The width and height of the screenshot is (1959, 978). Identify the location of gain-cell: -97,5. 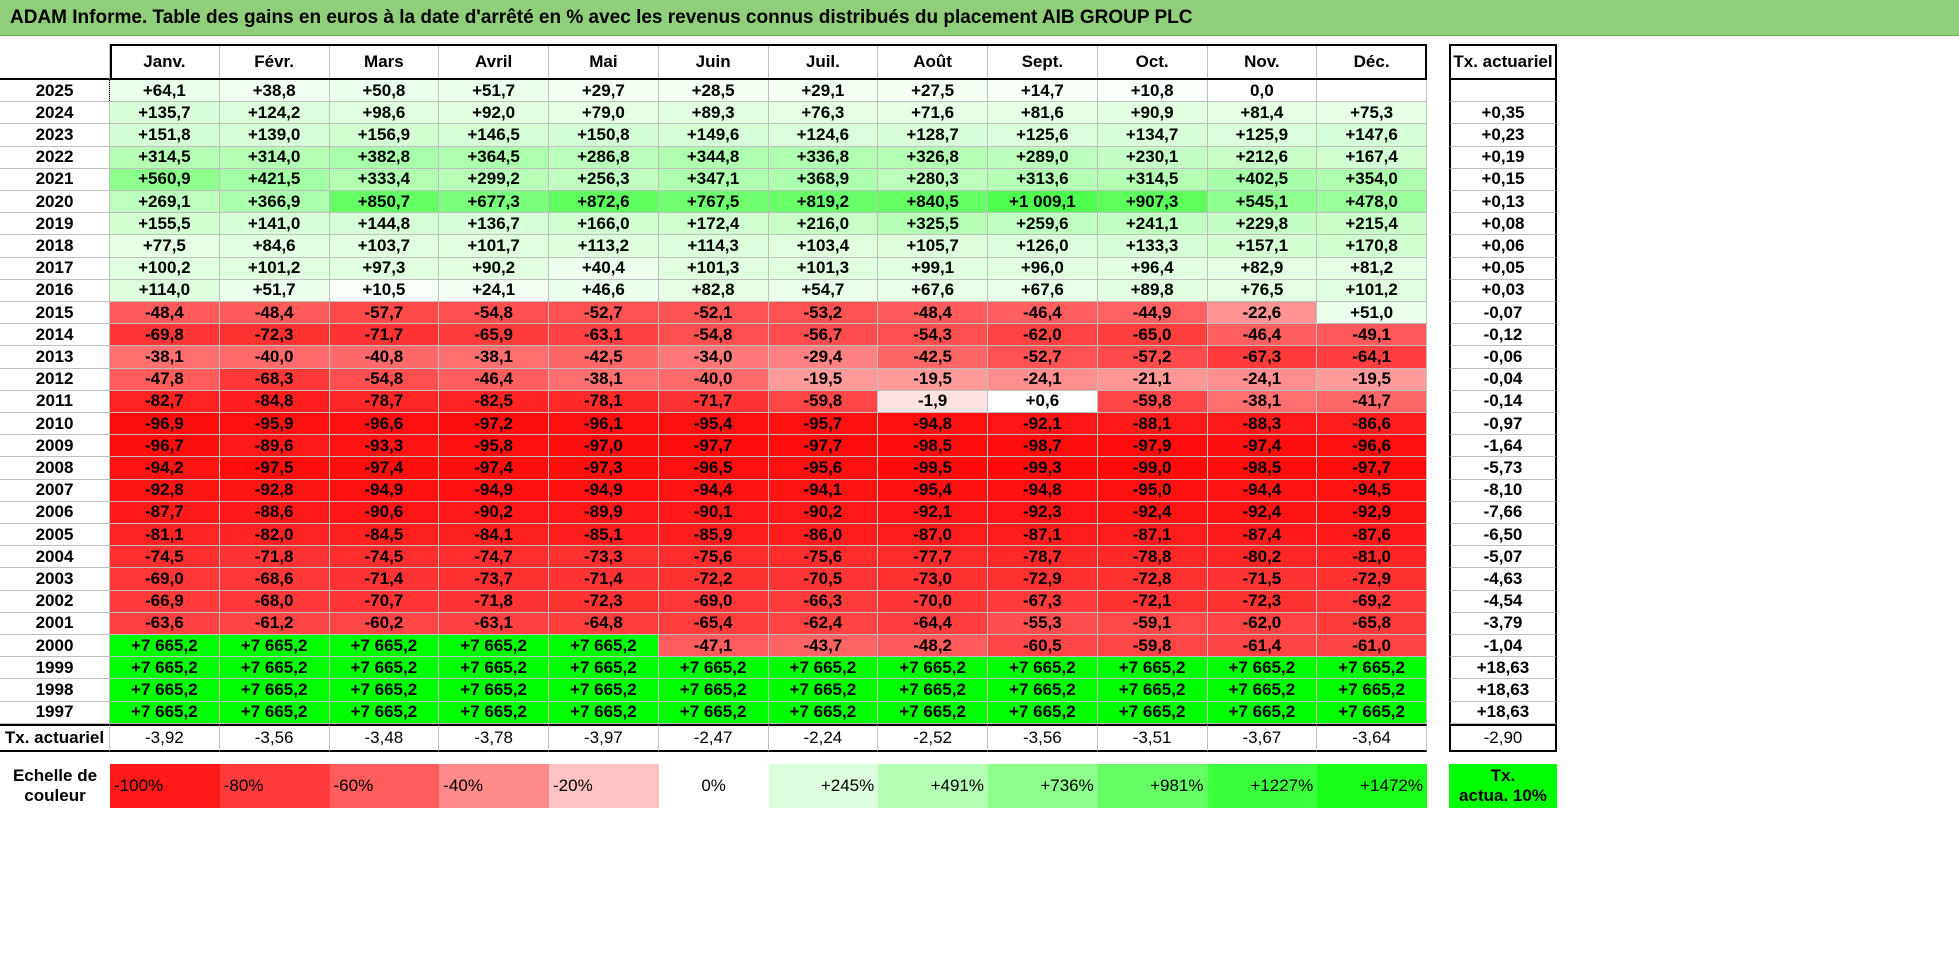
(274, 468).